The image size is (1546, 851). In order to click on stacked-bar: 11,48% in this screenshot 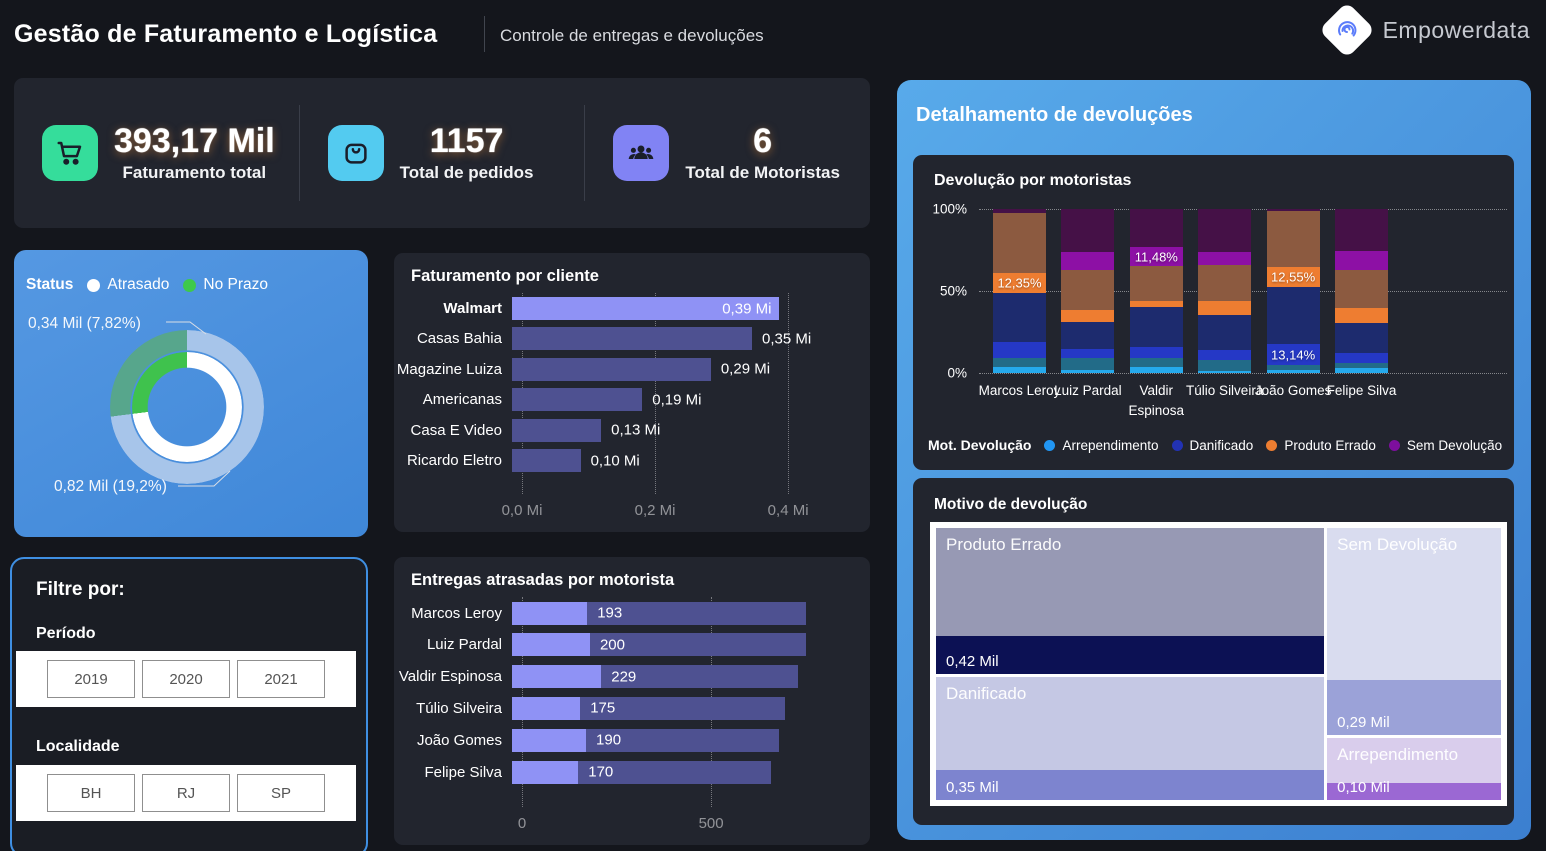, I will do `click(1156, 291)`.